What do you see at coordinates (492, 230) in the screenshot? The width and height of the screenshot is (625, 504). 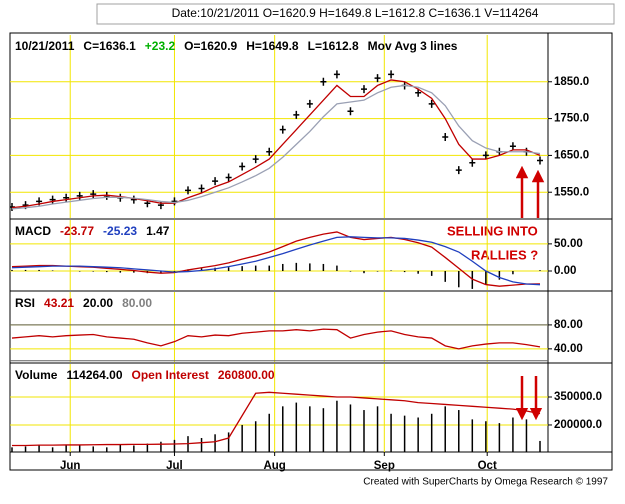 I see `annotation: SELLING INTO` at bounding box center [492, 230].